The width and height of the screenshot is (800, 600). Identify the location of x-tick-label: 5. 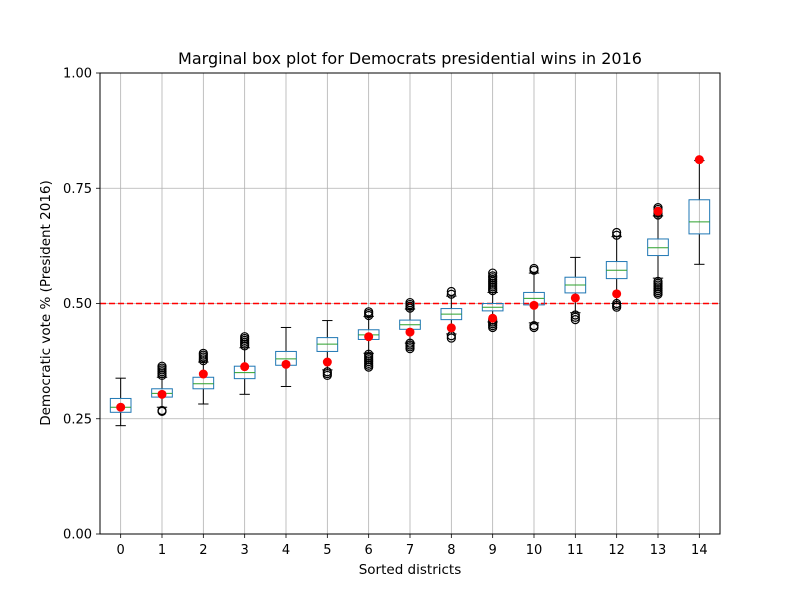
(327, 550).